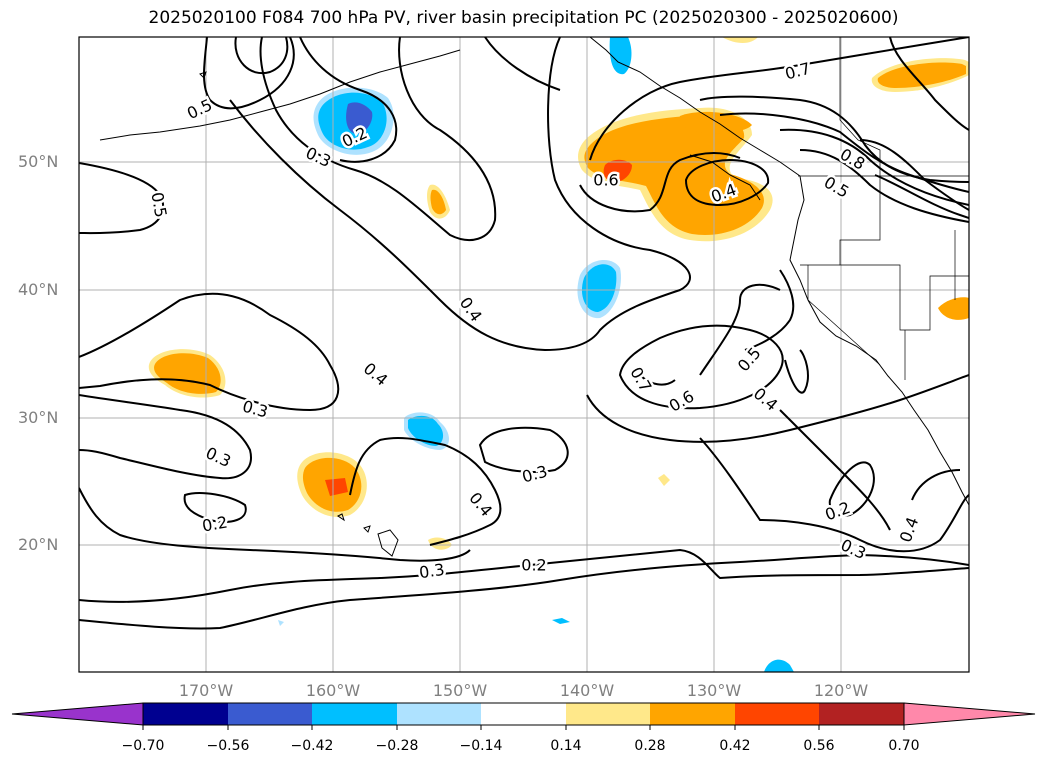 This screenshot has height=765, width=1047. What do you see at coordinates (819, 746) in the screenshot?
I see `colorbar-tick-label: 0.56` at bounding box center [819, 746].